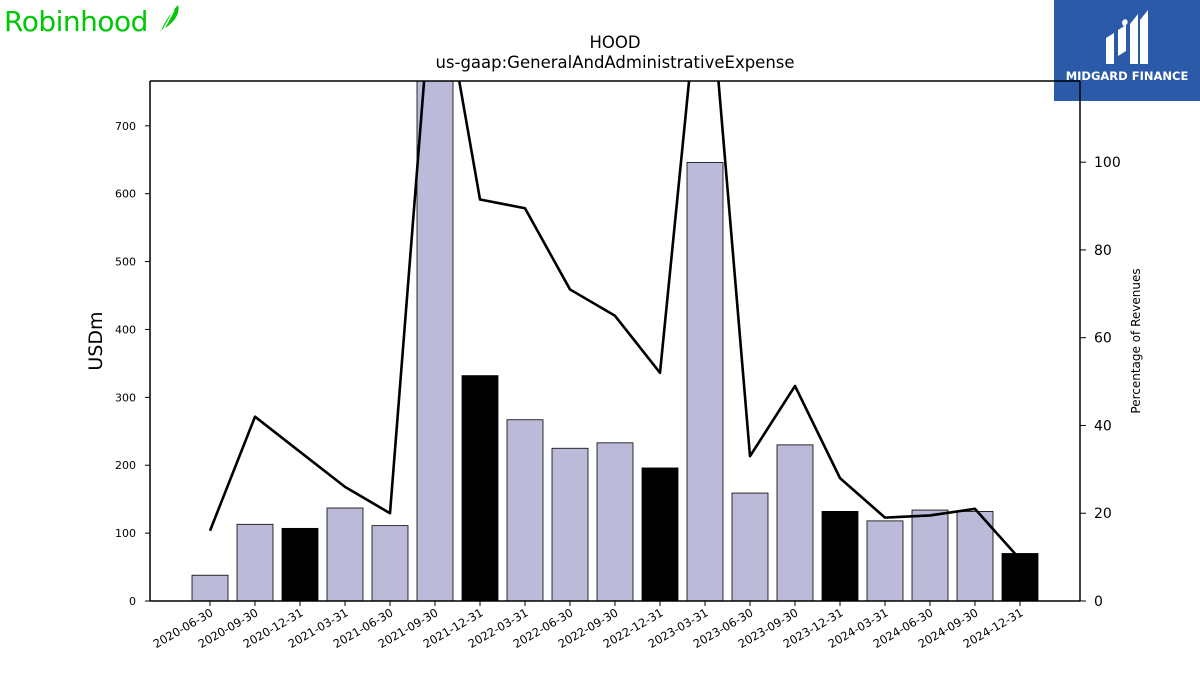 The height and width of the screenshot is (675, 1200). I want to click on y2-tick-label: 100, so click(1107, 163).